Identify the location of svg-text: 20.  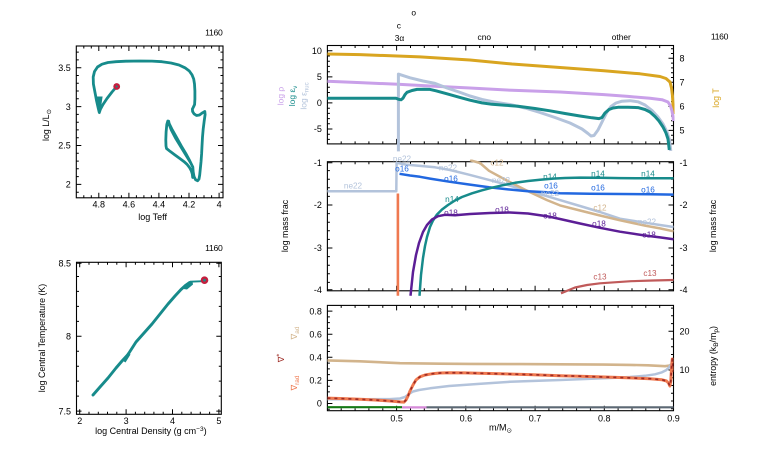
(685, 332).